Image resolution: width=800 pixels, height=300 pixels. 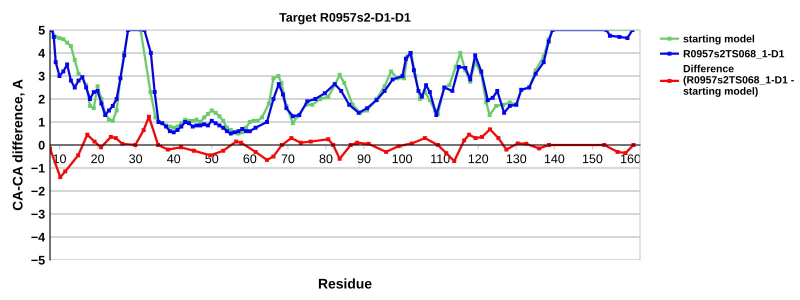 What do you see at coordinates (135, 159) in the screenshot?
I see `x-tick-label: 30` at bounding box center [135, 159].